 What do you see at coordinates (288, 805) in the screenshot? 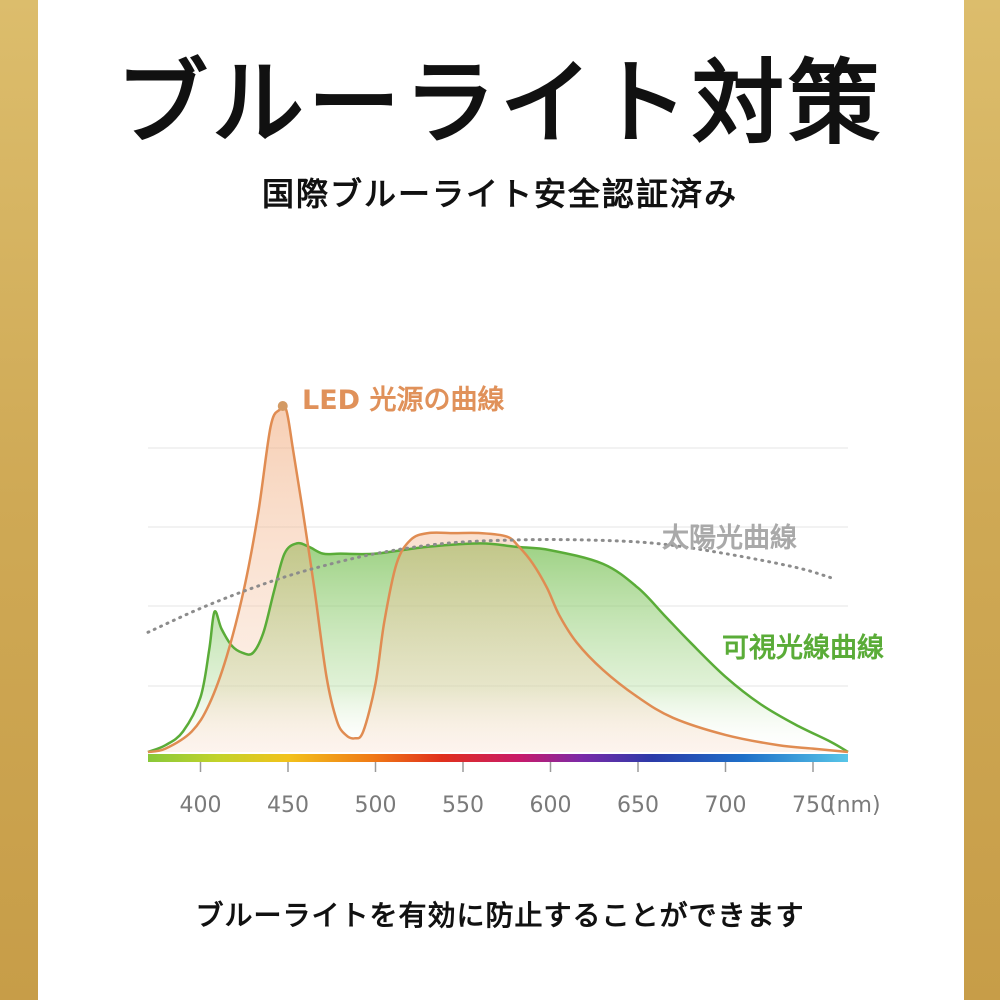
I see `x-tick-label: 450` at bounding box center [288, 805].